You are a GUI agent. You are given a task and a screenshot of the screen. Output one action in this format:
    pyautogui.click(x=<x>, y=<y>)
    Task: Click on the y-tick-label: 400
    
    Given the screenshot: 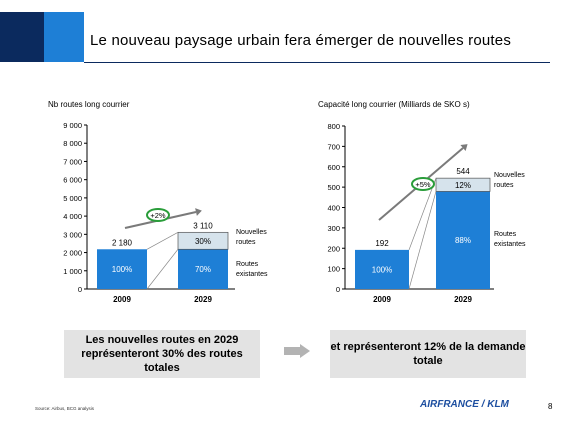 What is the action you would take?
    pyautogui.click(x=333, y=208)
    